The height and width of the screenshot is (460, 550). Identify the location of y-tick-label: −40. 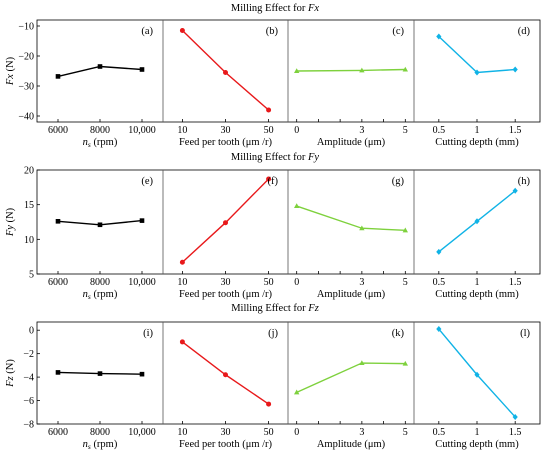
(26, 117).